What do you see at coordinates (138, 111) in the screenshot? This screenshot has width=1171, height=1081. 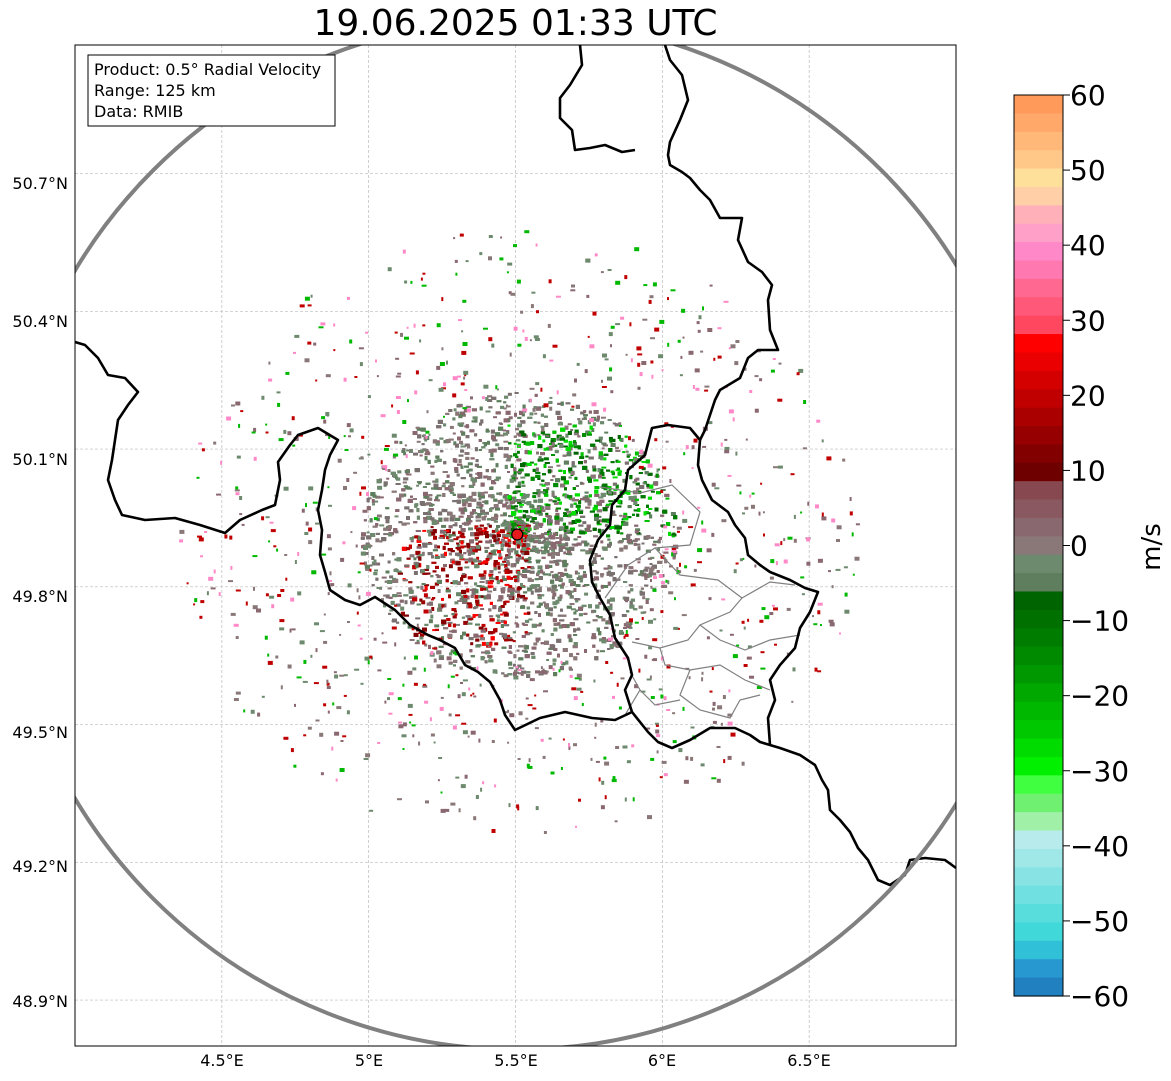 I see `info-data-source: Data: RMIB` at bounding box center [138, 111].